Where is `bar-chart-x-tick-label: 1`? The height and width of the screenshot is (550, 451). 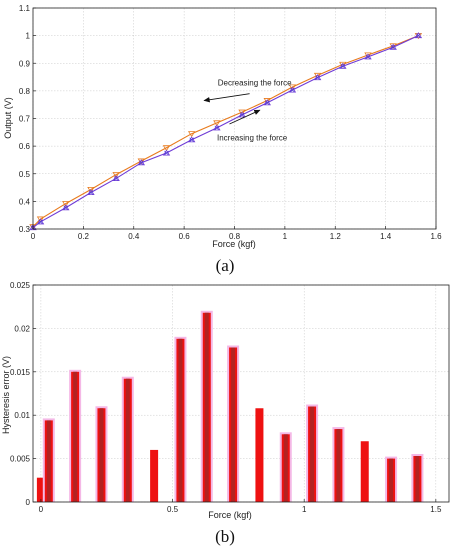
bar-chart-x-tick-label: 1 is located at coordinates (304, 509).